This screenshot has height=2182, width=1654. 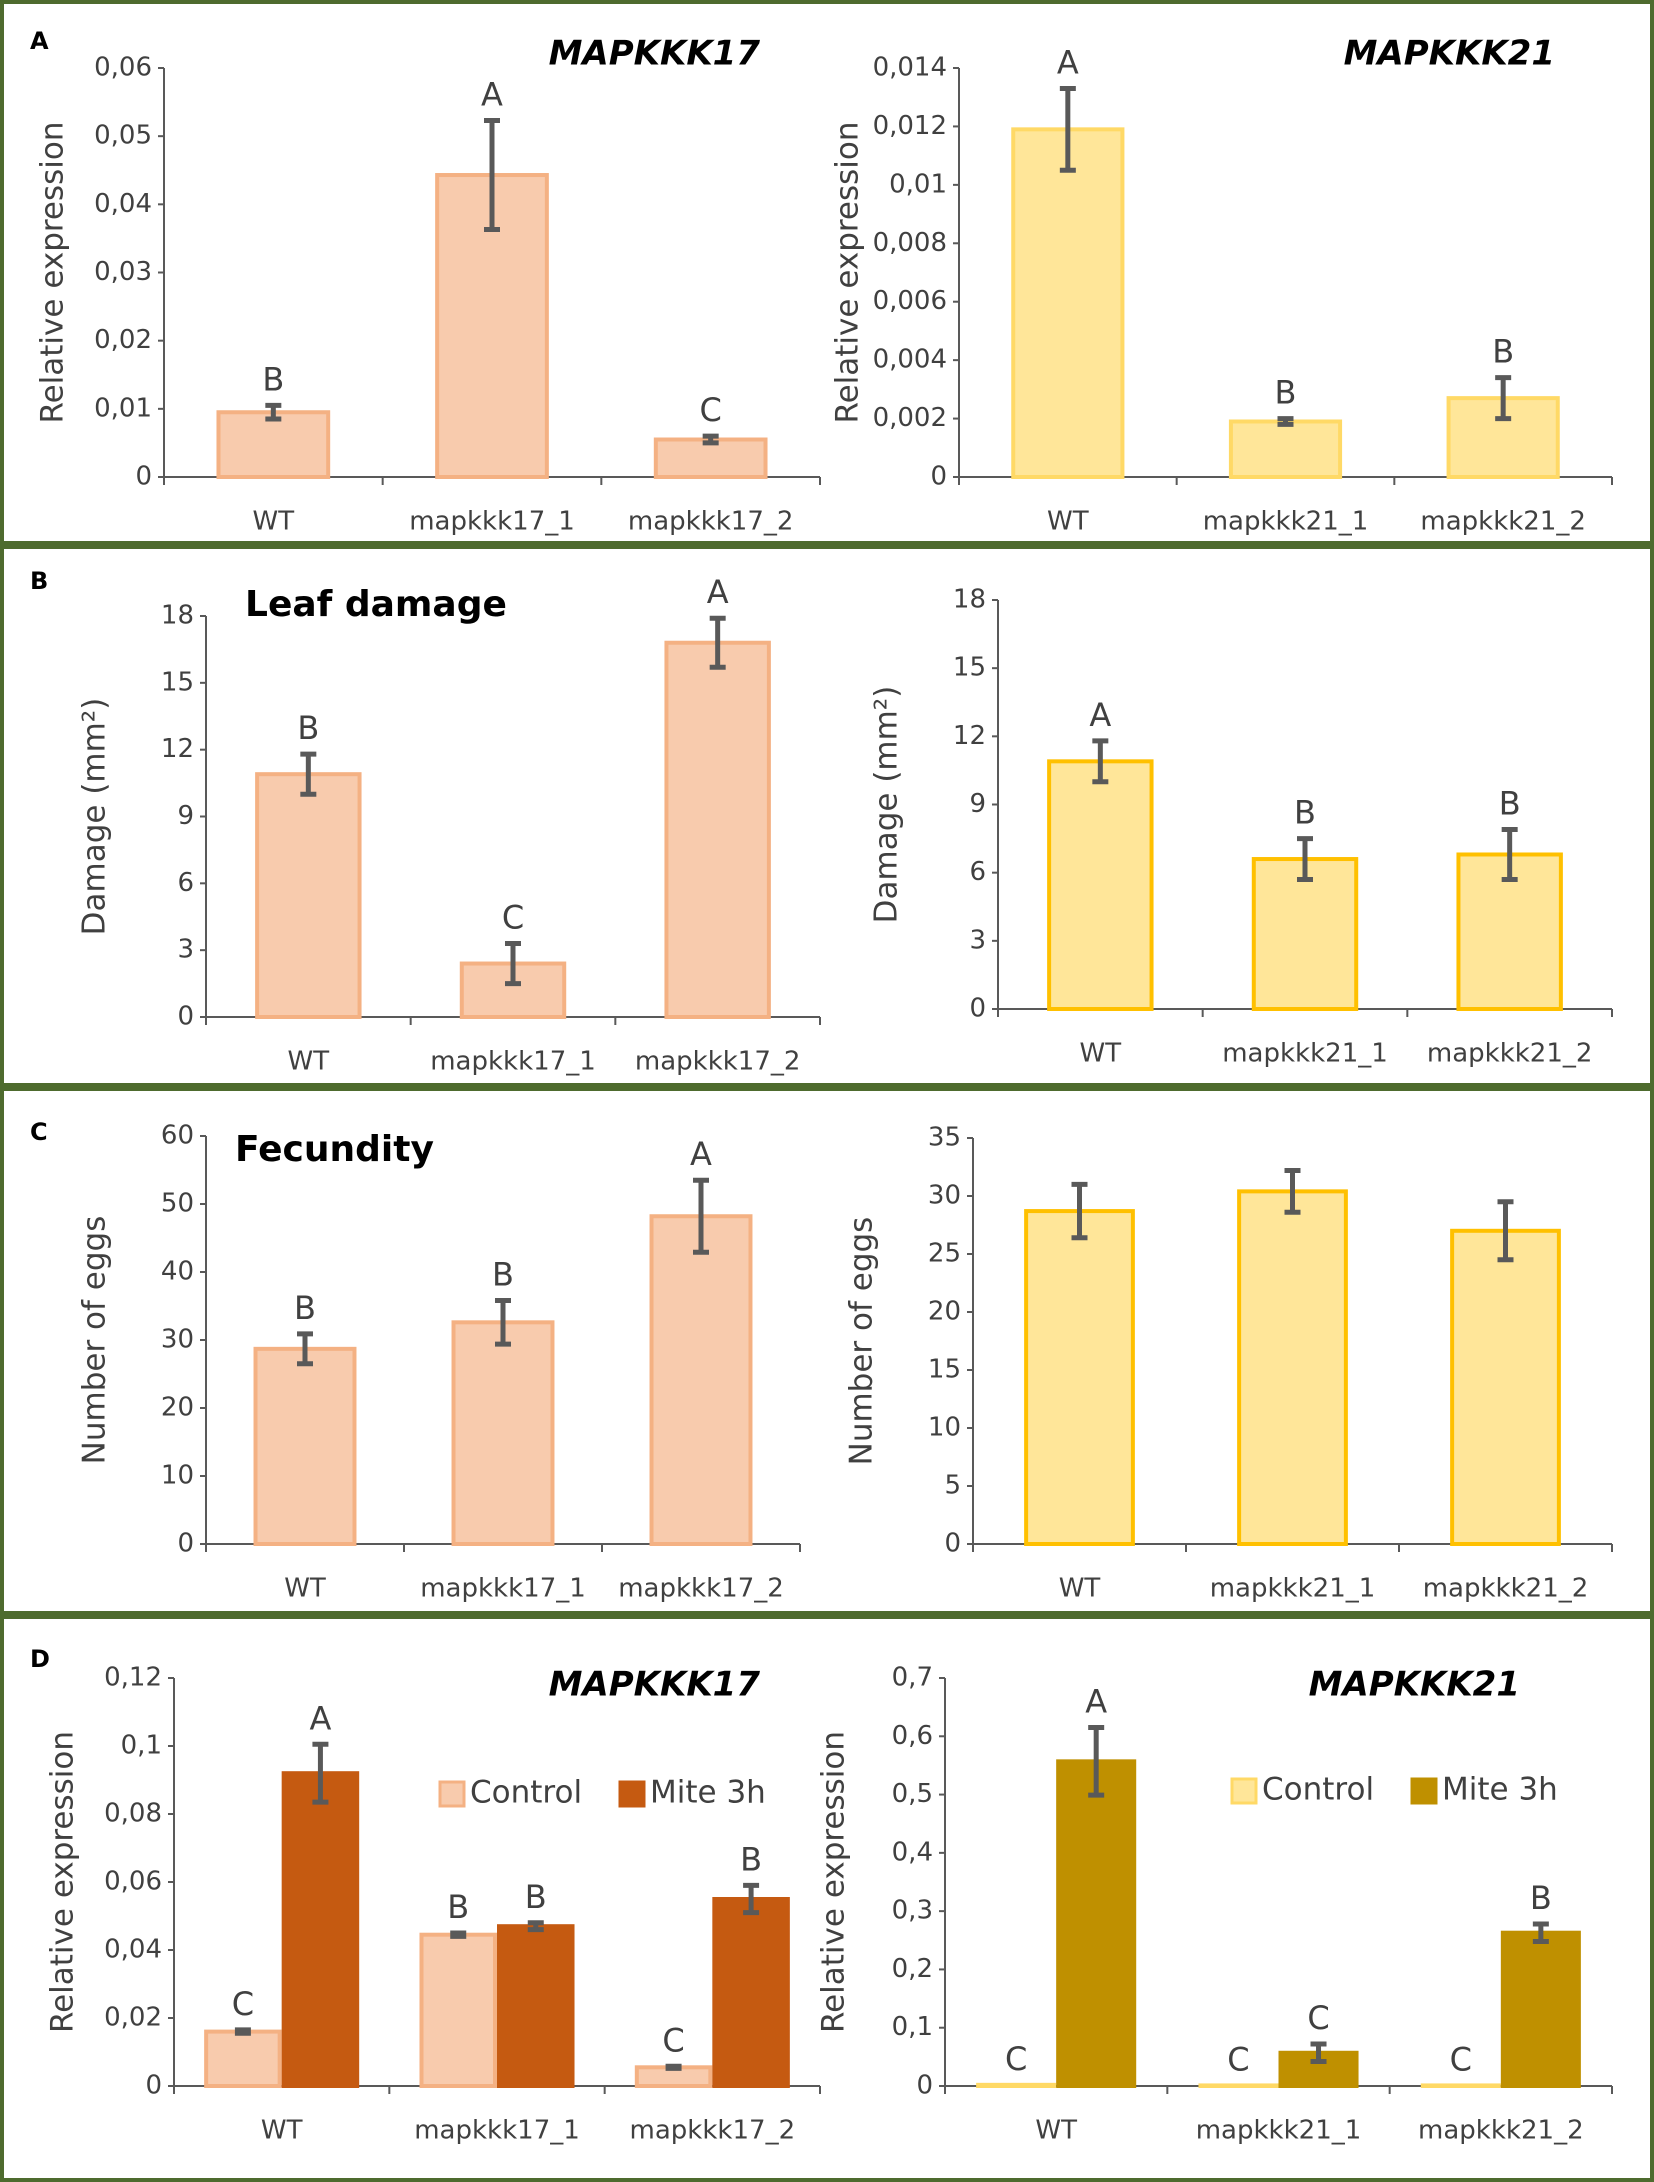 I want to click on y-tick-label: 40, so click(x=177, y=1272).